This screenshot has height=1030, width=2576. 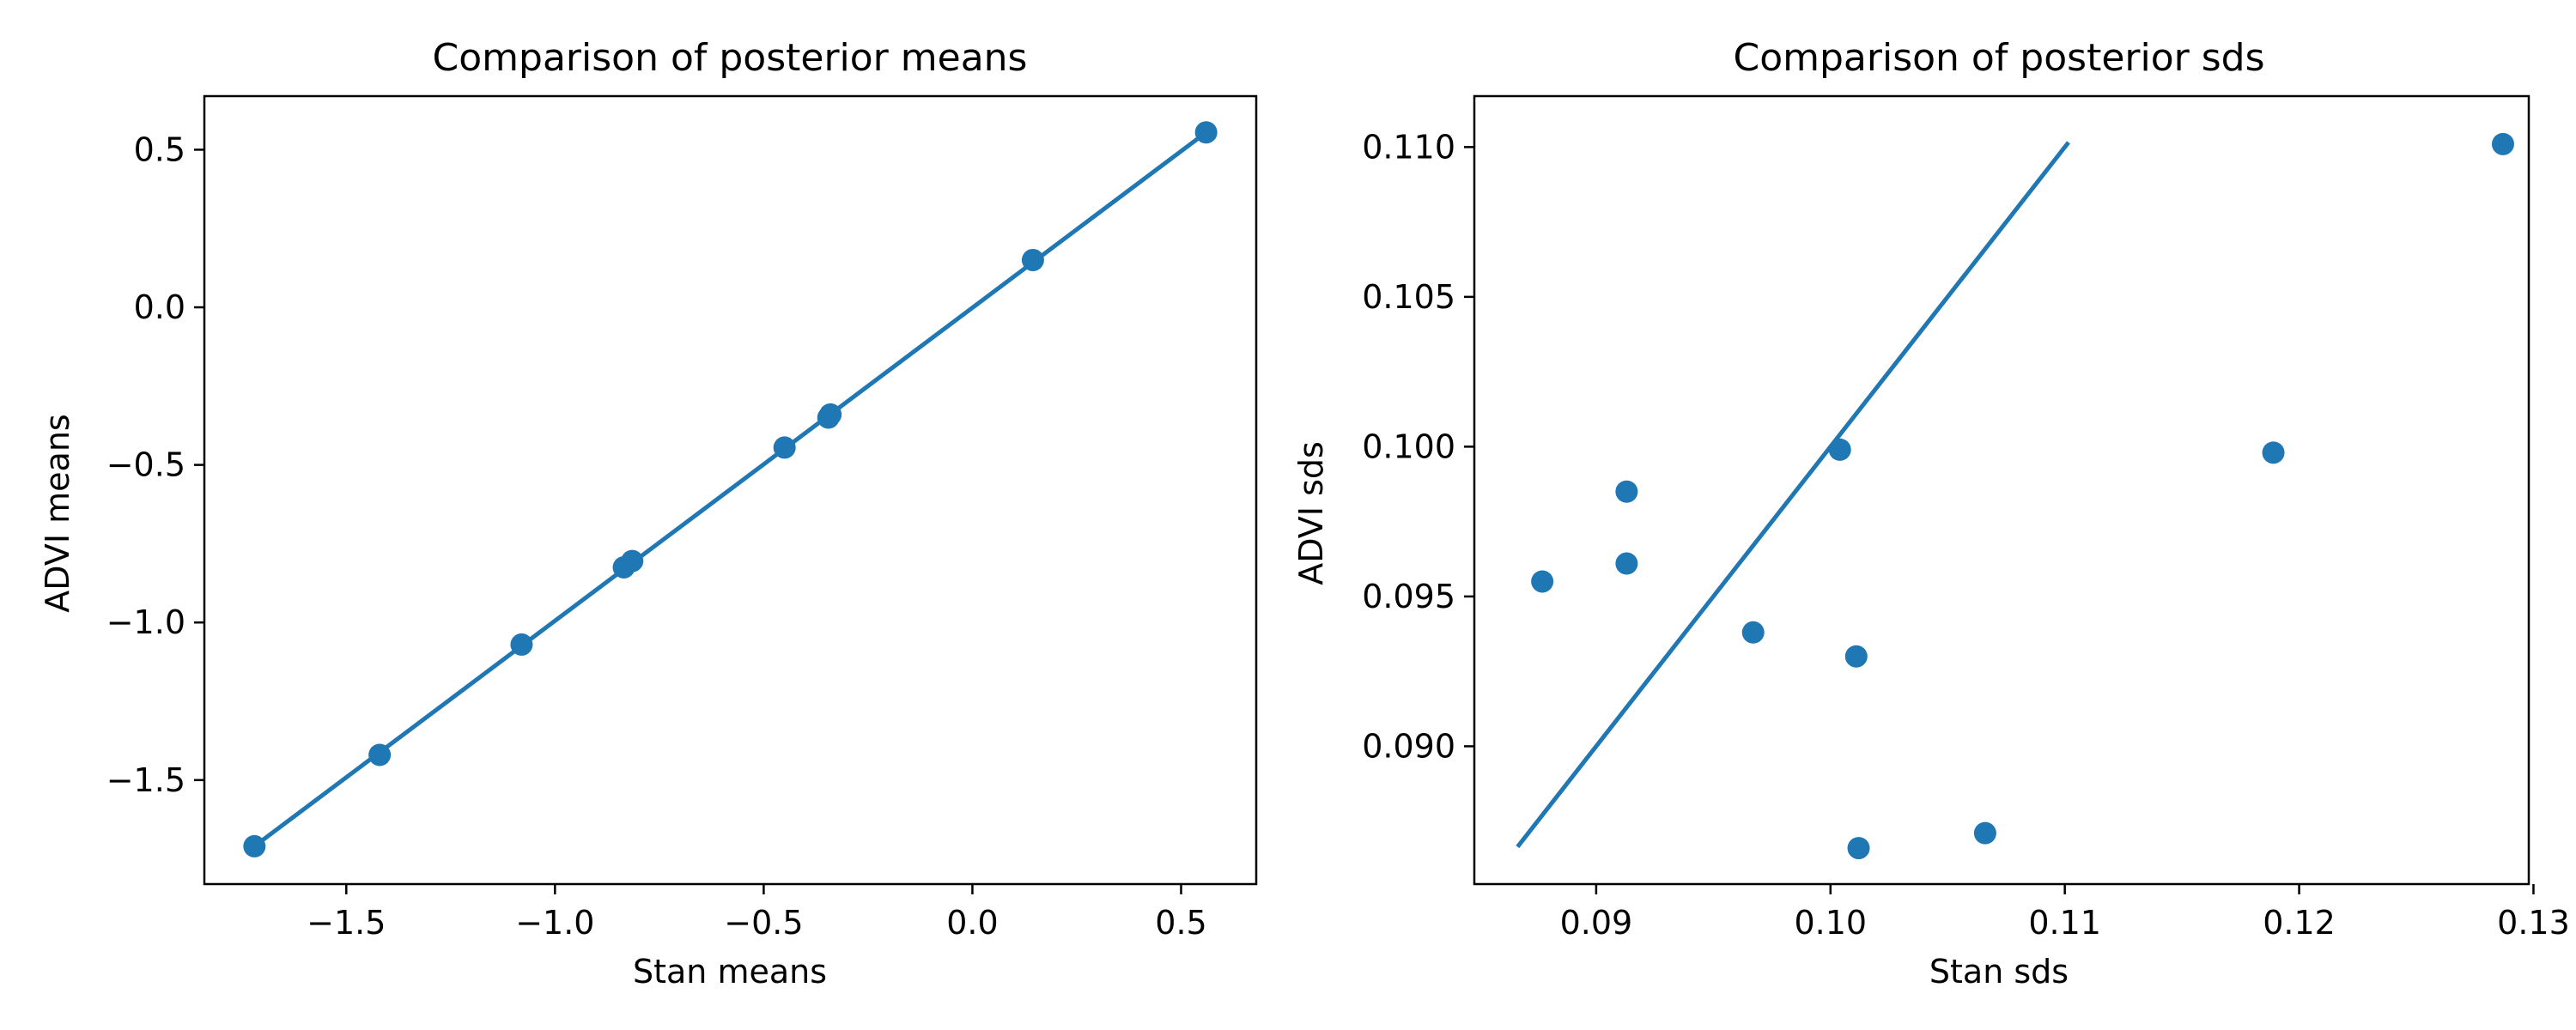 I want to click on sds-y-tick-label: 0.095, so click(x=1408, y=596).